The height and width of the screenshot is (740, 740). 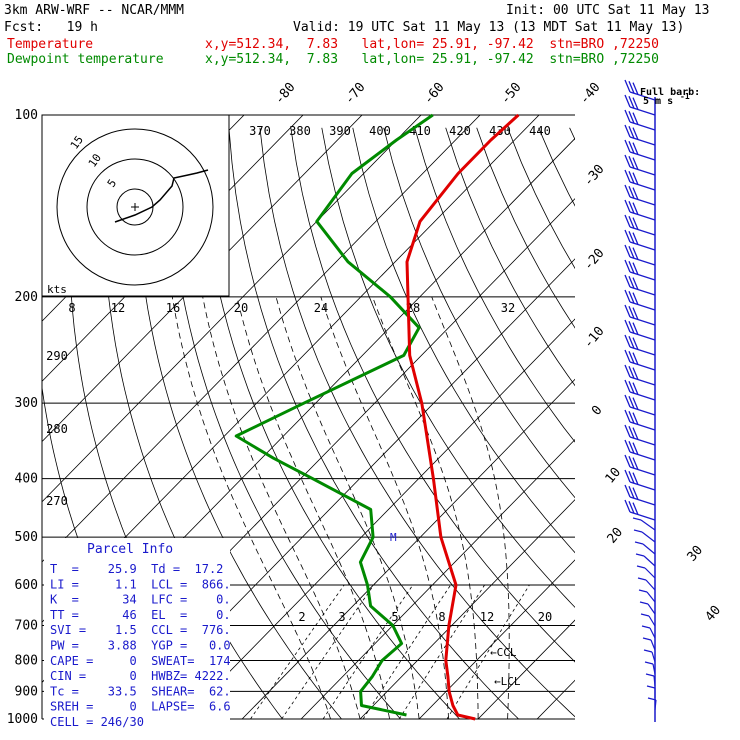 I want to click on wind-barbs, so click(x=640, y=395).